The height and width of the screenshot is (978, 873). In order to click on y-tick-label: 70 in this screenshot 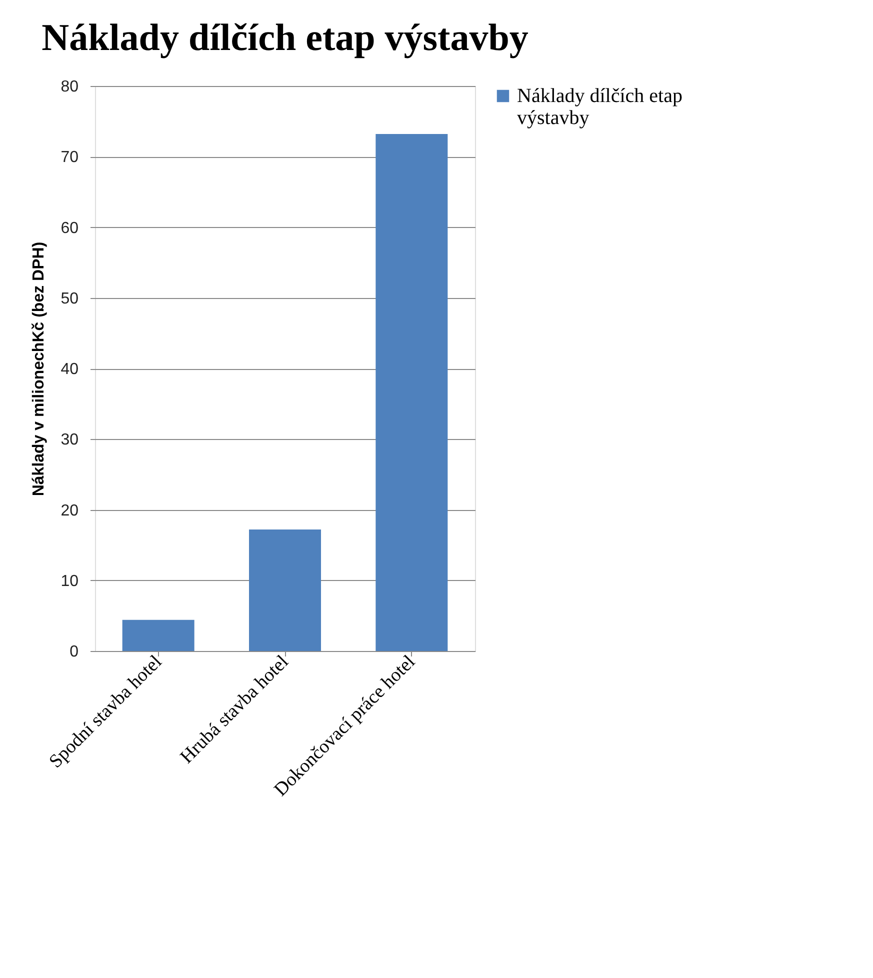, I will do `click(69, 157)`.